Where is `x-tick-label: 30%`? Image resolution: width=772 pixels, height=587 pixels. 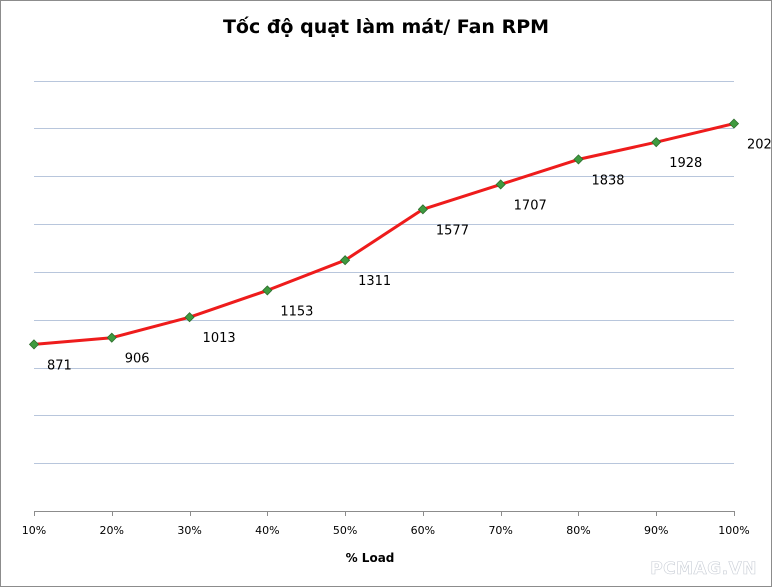
x-tick-label: 30% is located at coordinates (189, 530).